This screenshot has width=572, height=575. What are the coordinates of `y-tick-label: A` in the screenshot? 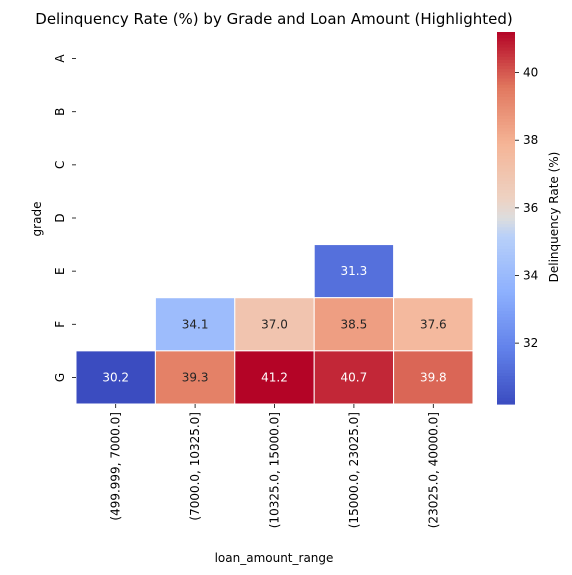 It's located at (60, 58).